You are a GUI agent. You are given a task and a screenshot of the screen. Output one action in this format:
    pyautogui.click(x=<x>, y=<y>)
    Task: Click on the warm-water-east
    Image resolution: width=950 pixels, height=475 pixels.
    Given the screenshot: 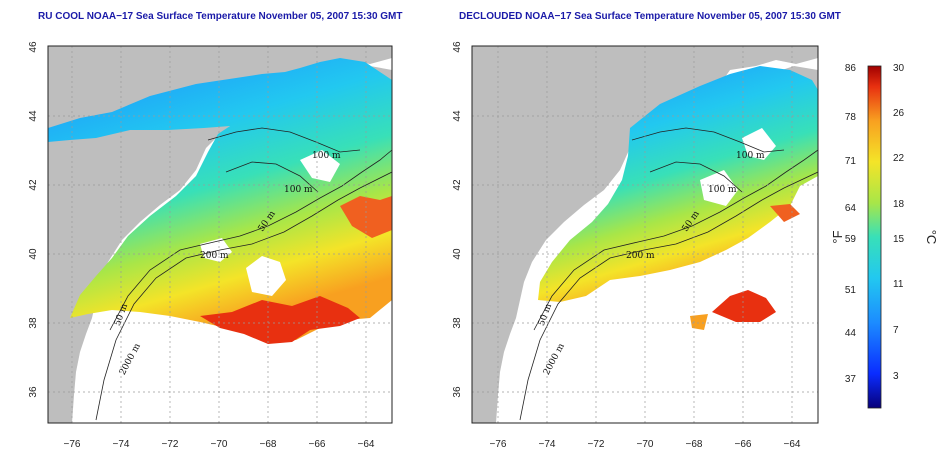 What is the action you would take?
    pyautogui.click(x=785, y=213)
    